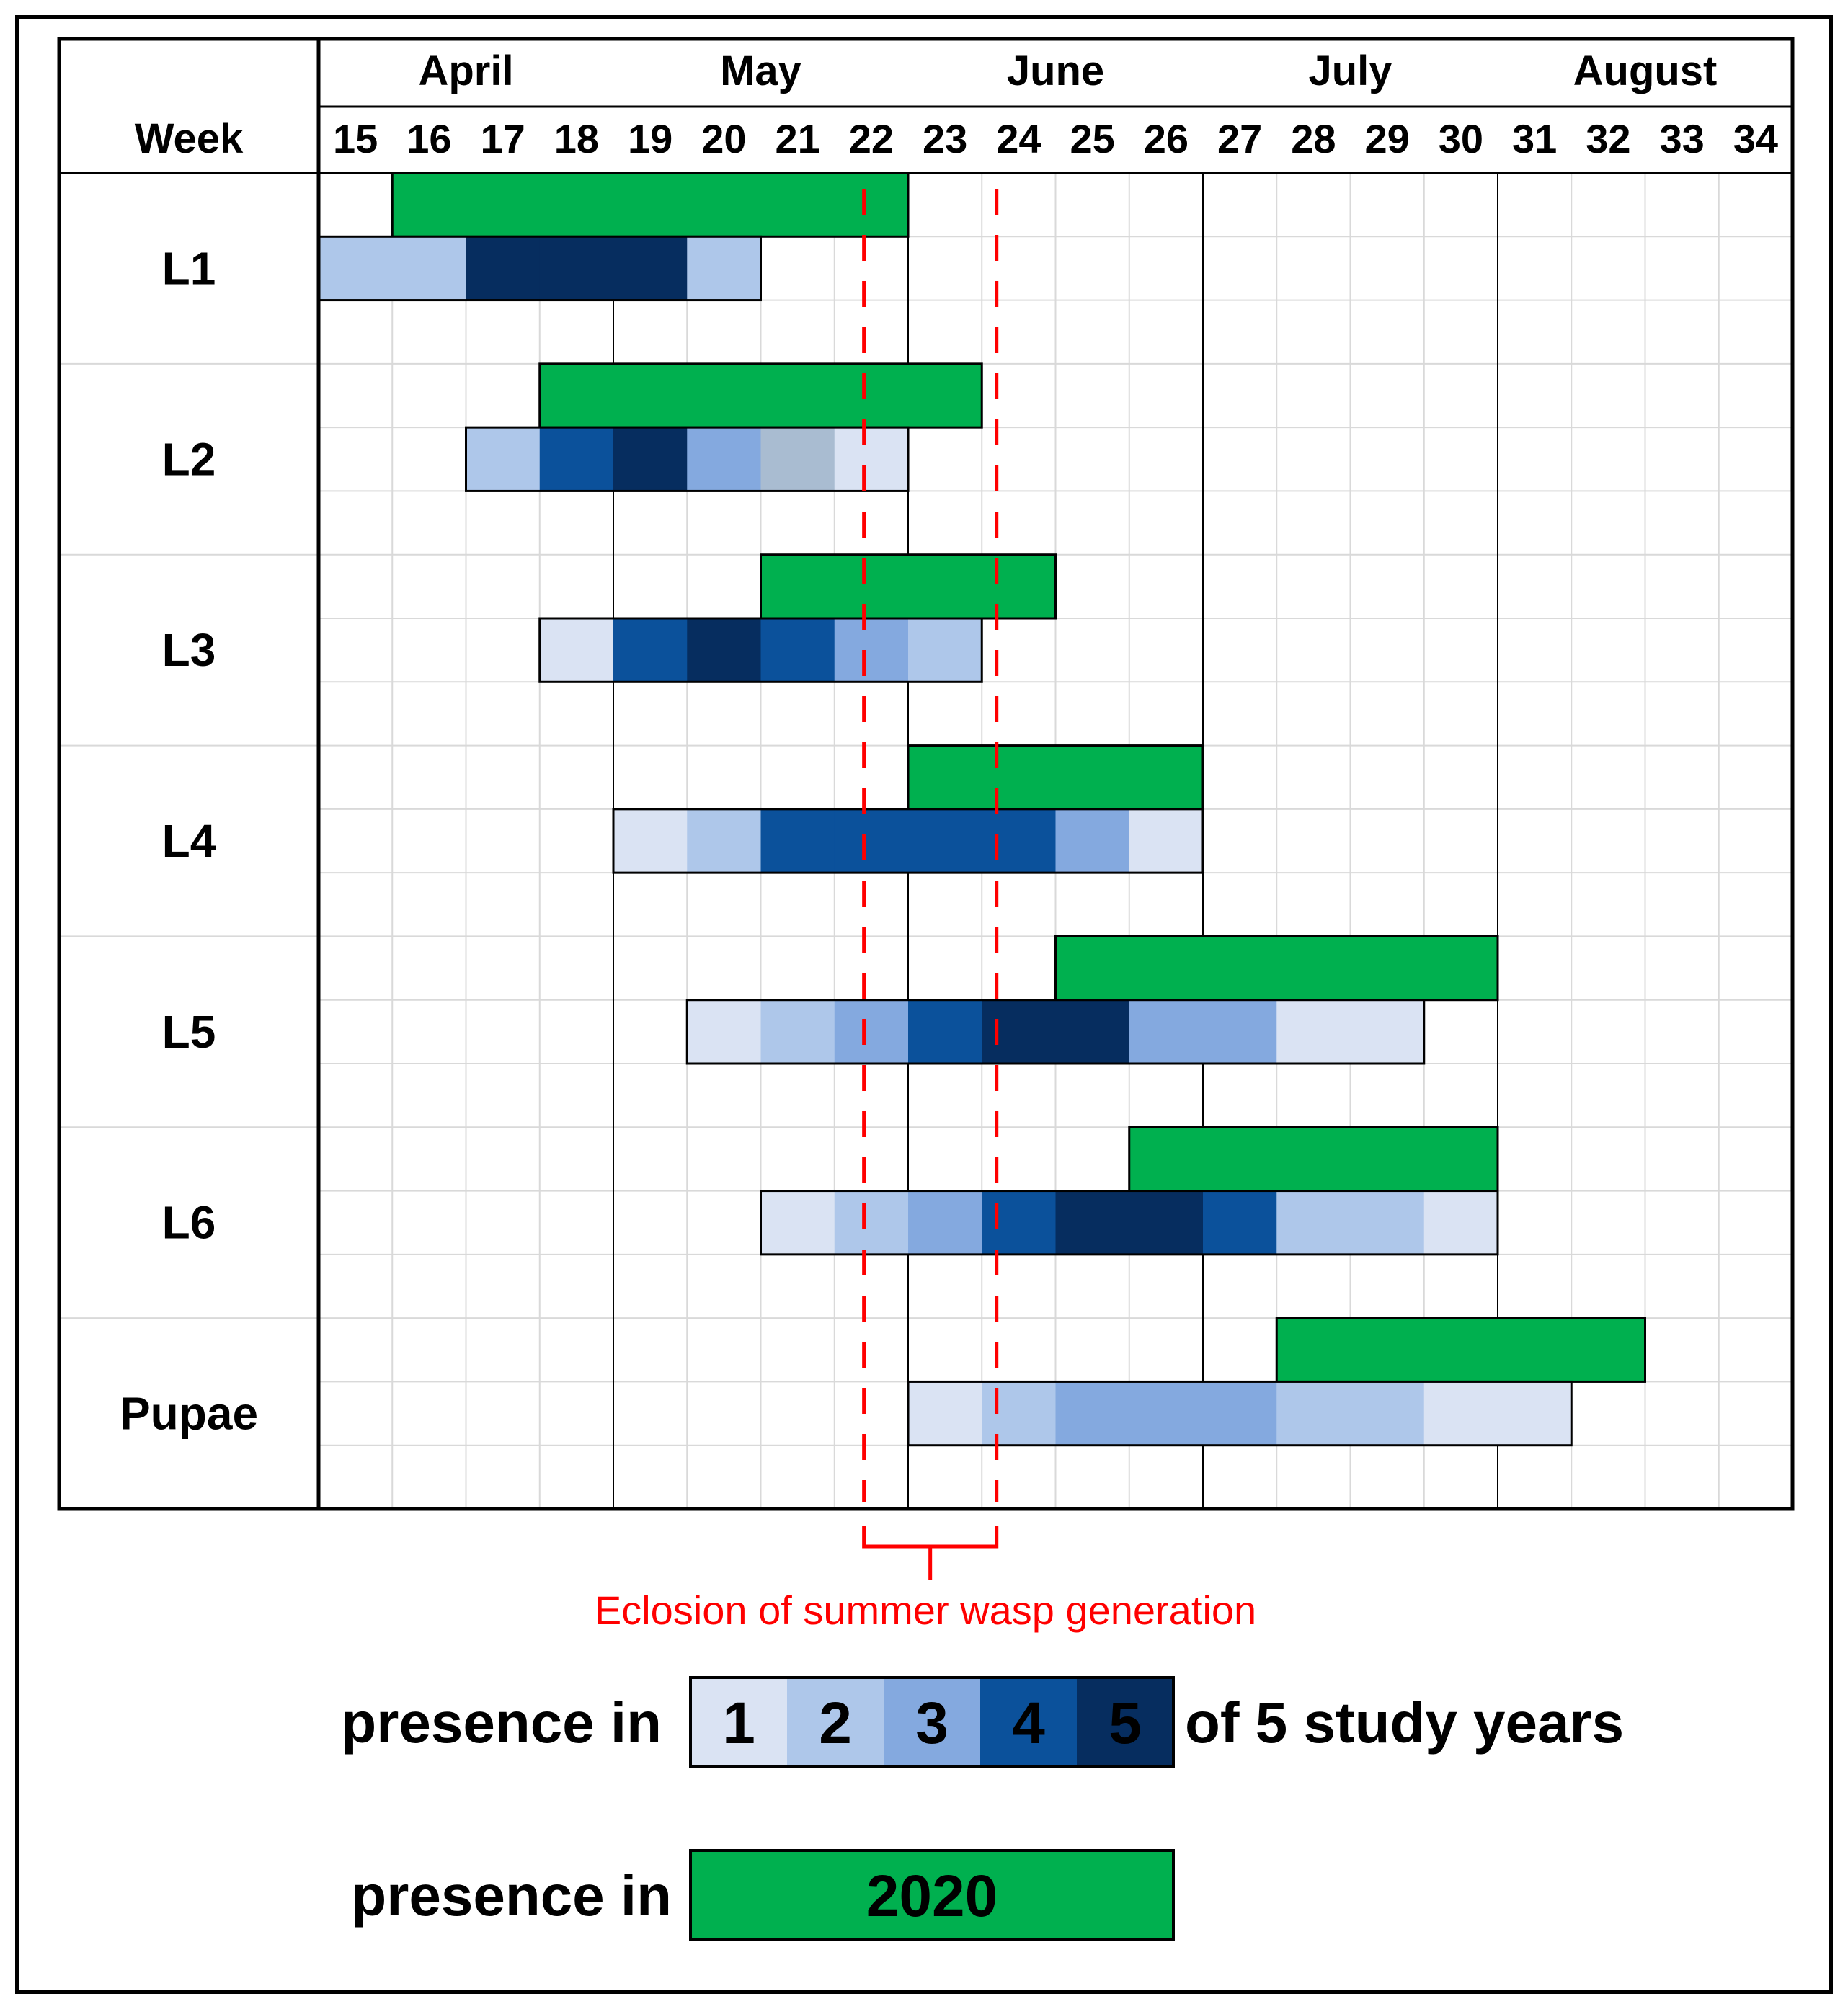 Image resolution: width=1848 pixels, height=2009 pixels. I want to click on header-week-label: Week, so click(189, 138).